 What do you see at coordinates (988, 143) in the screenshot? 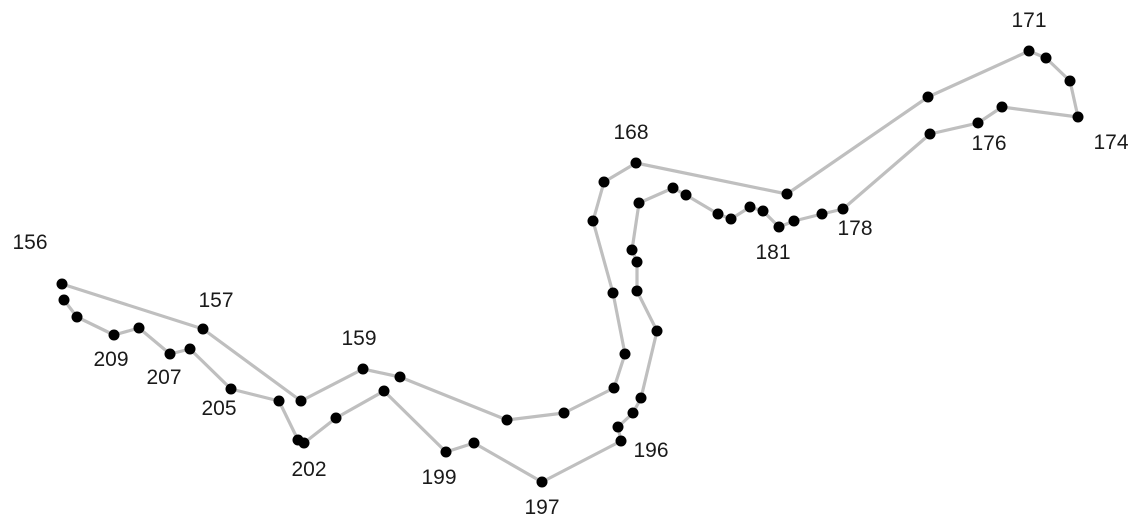
I see `node-label-176: 176` at bounding box center [988, 143].